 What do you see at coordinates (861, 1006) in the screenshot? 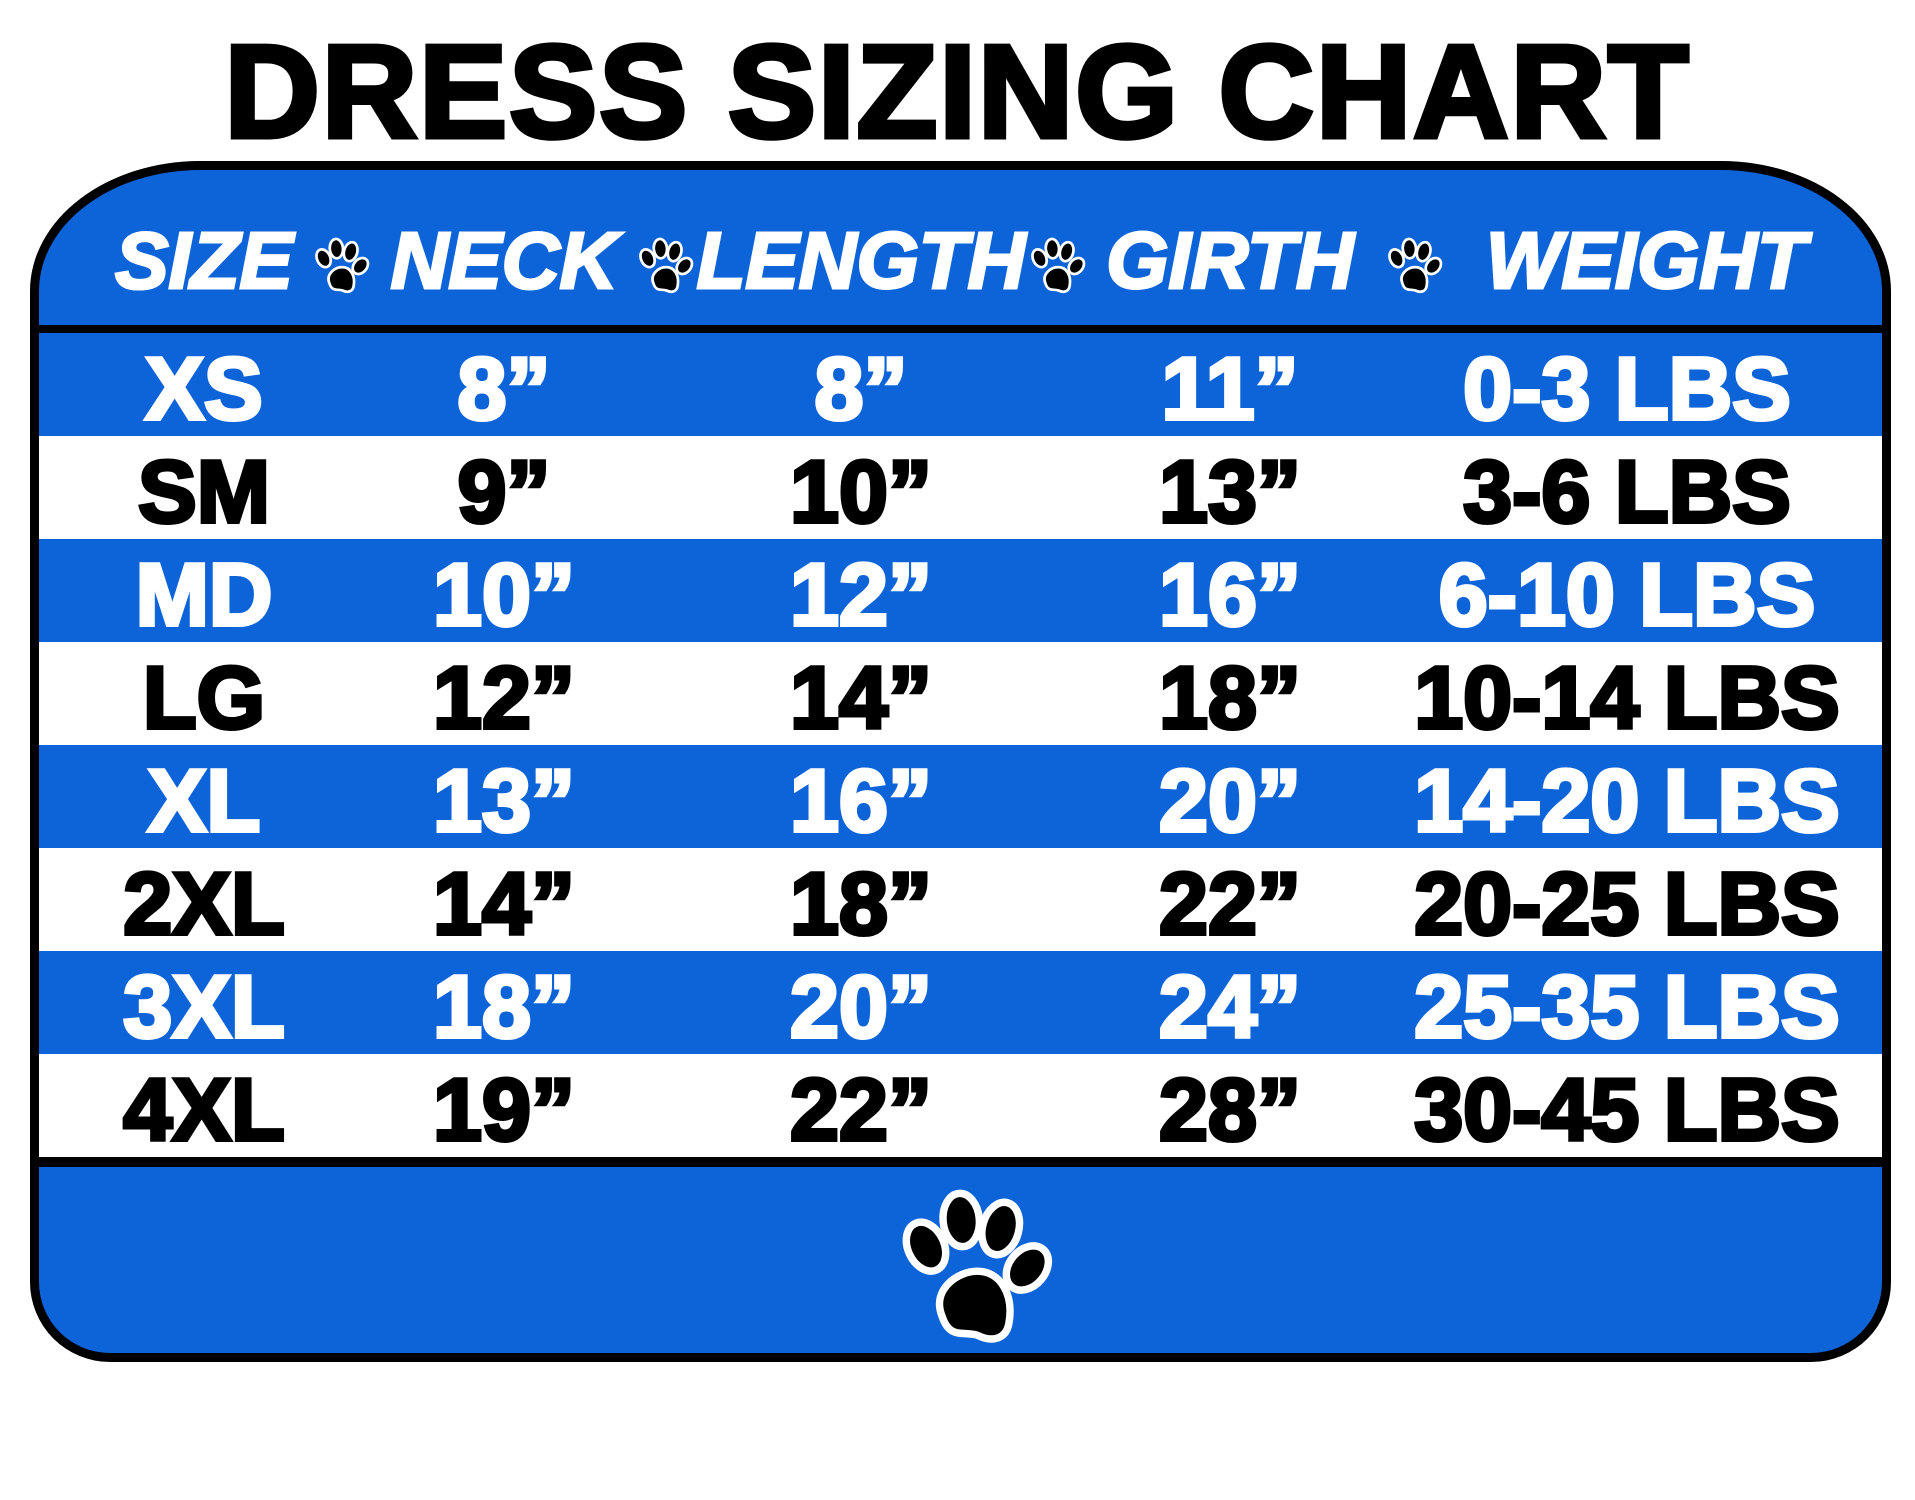
I see `cell-length: 20”` at bounding box center [861, 1006].